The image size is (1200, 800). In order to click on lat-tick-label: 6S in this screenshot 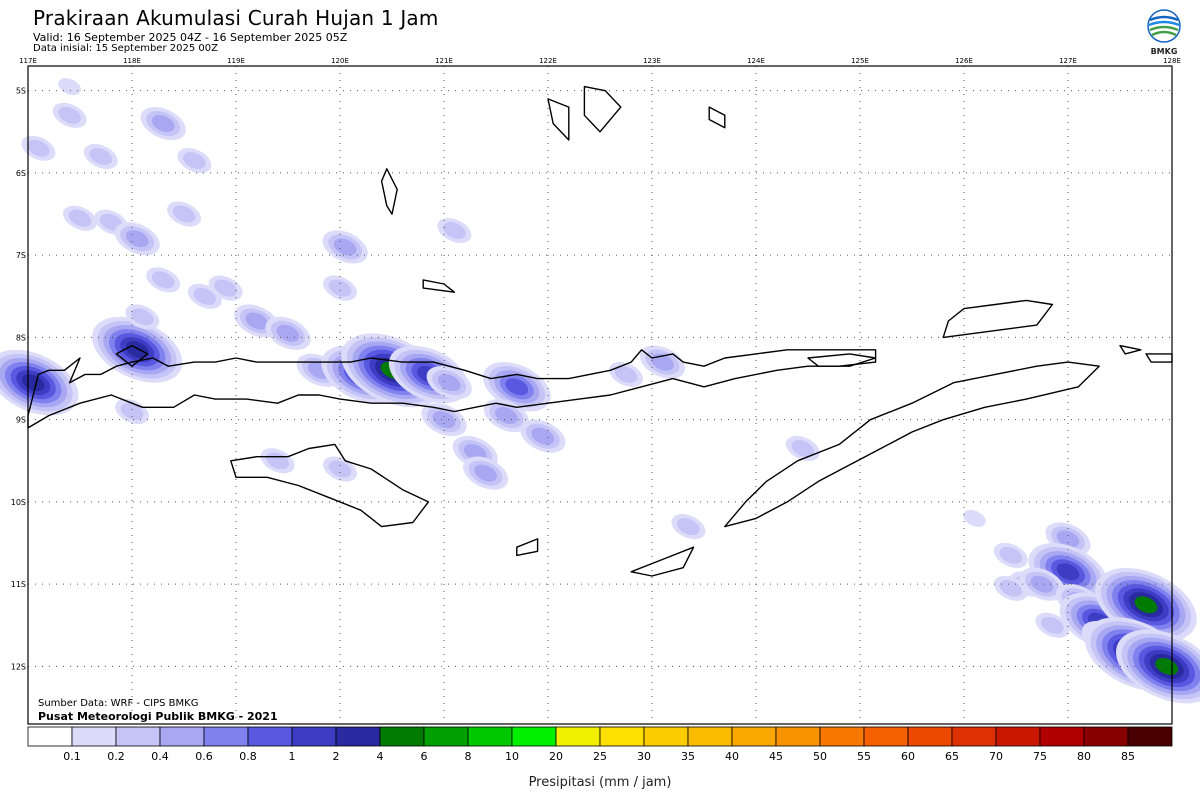, I will do `click(21, 173)`.